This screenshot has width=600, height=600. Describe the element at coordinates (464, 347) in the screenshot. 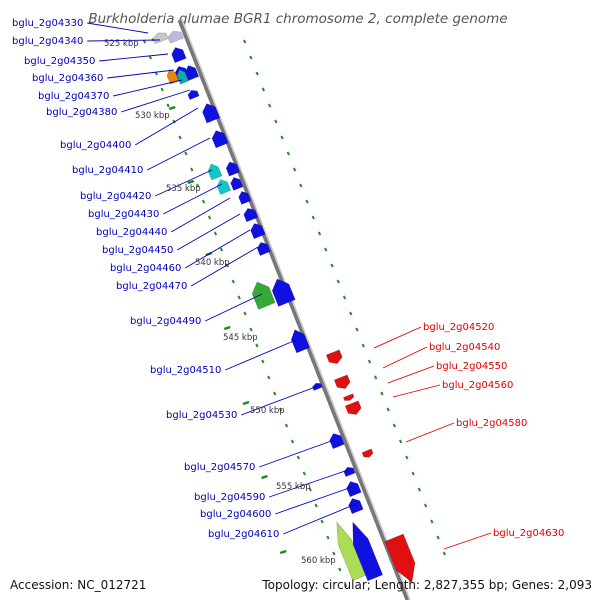

I see `reverse-gene-label: bglu_2g04540` at that location.